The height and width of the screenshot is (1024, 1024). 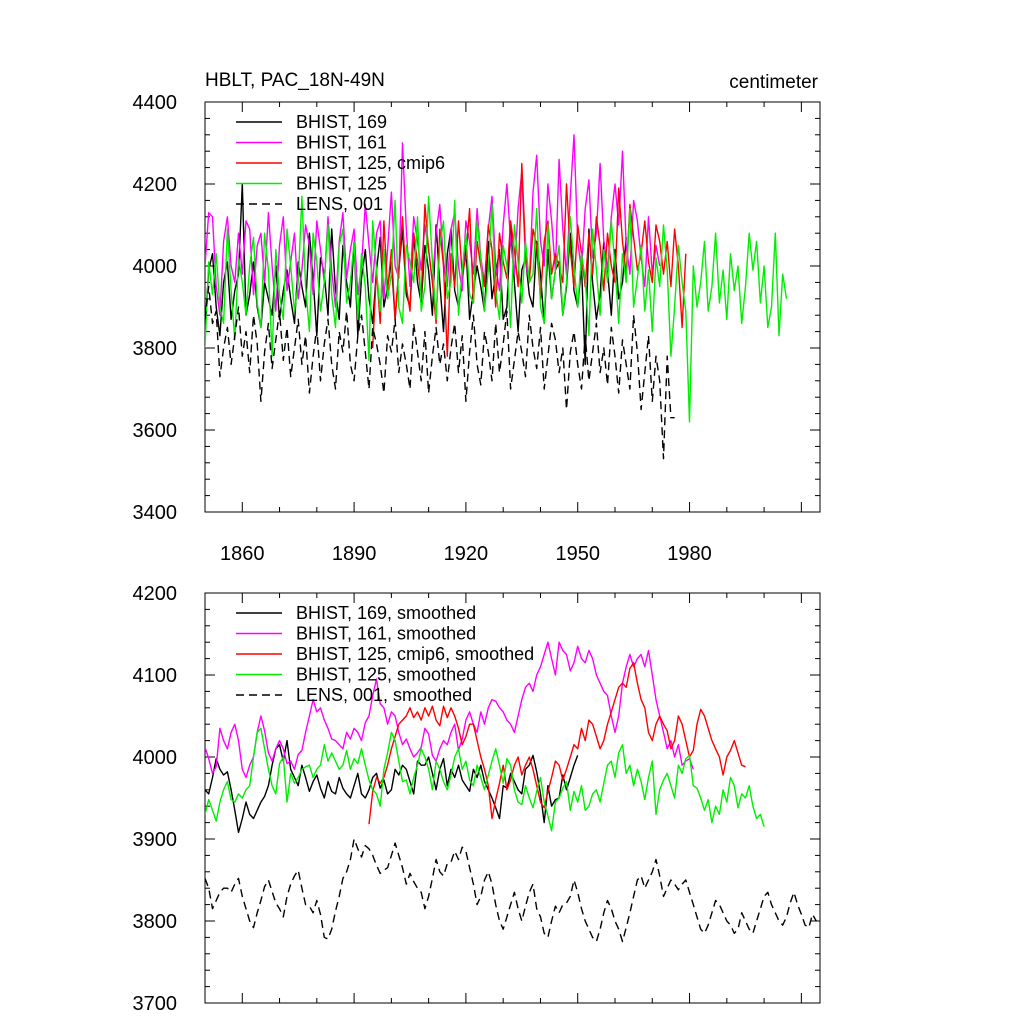 What do you see at coordinates (155, 840) in the screenshot?
I see `y-tick-label: 3900` at bounding box center [155, 840].